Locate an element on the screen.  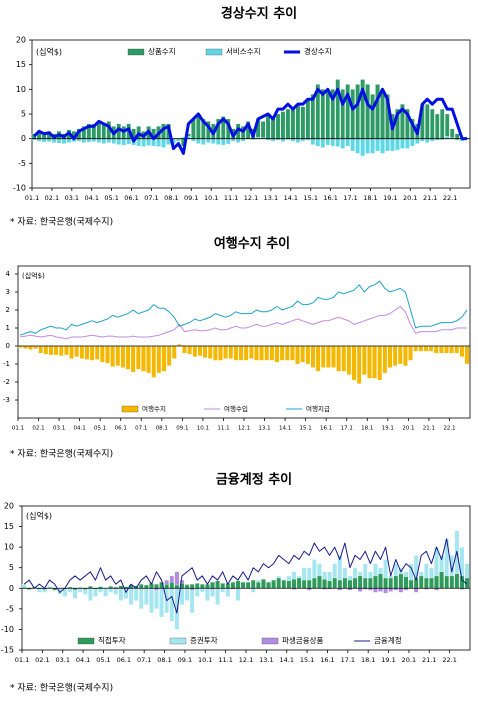
legend-label: 상품수지 is located at coordinates (162, 51).